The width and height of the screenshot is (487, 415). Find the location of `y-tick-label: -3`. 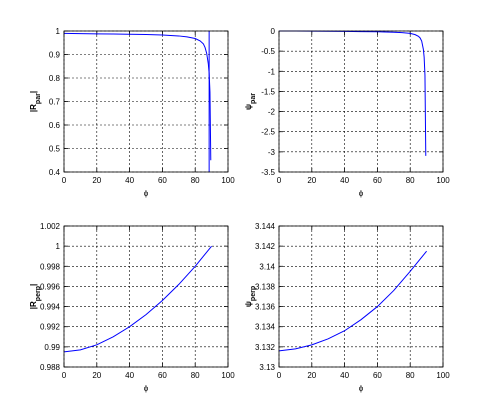

y-tick-label: -3 is located at coordinates (272, 152).